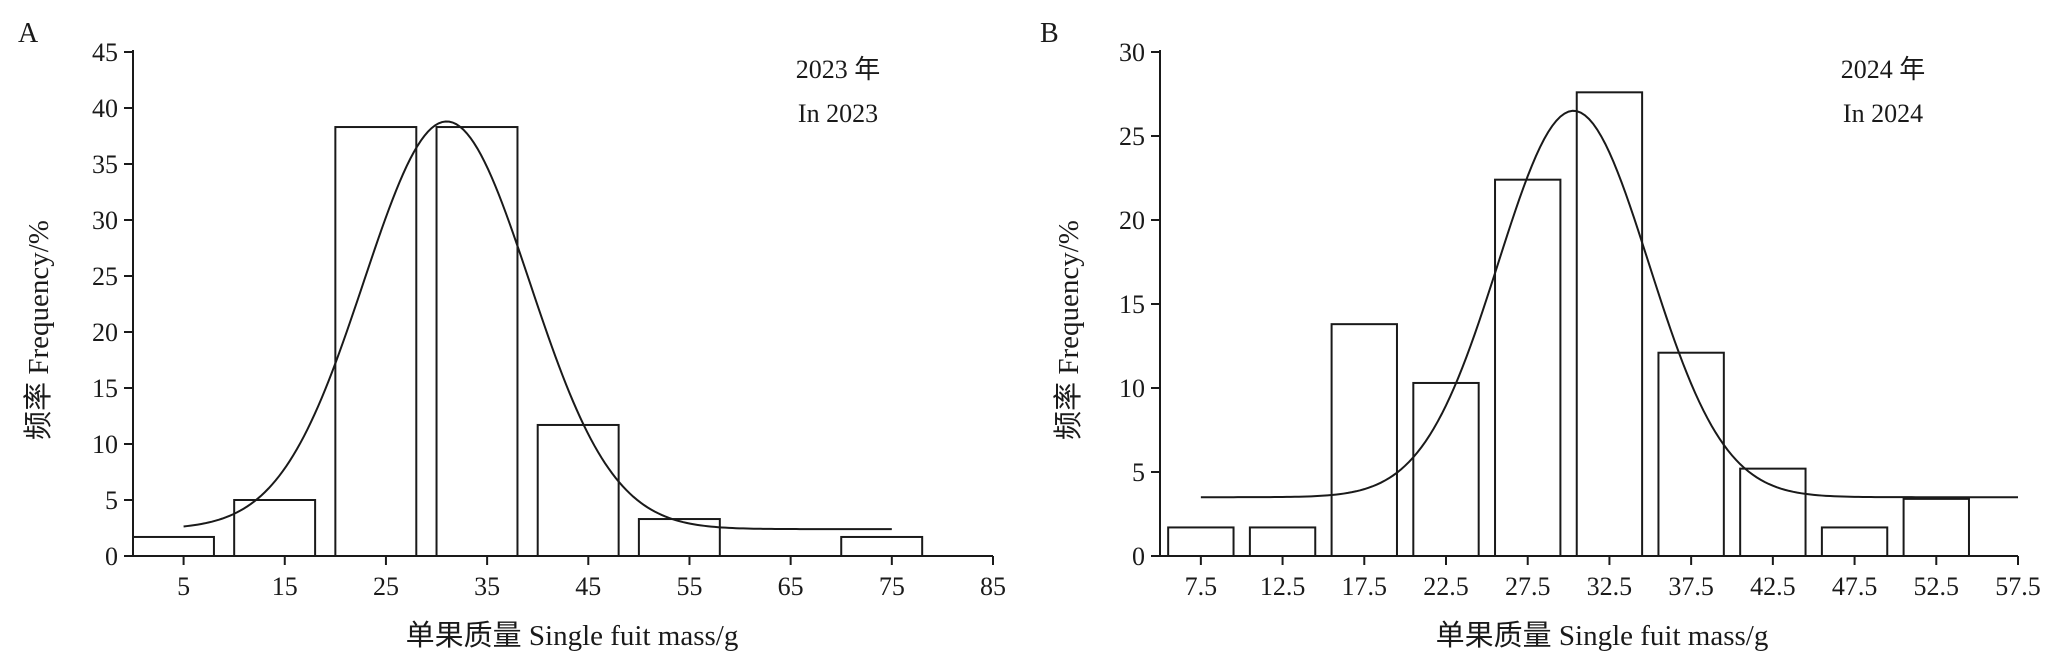 Image resolution: width=2067 pixels, height=658 pixels. What do you see at coordinates (892, 586) in the screenshot?
I see `x-tick-label: 75` at bounding box center [892, 586].